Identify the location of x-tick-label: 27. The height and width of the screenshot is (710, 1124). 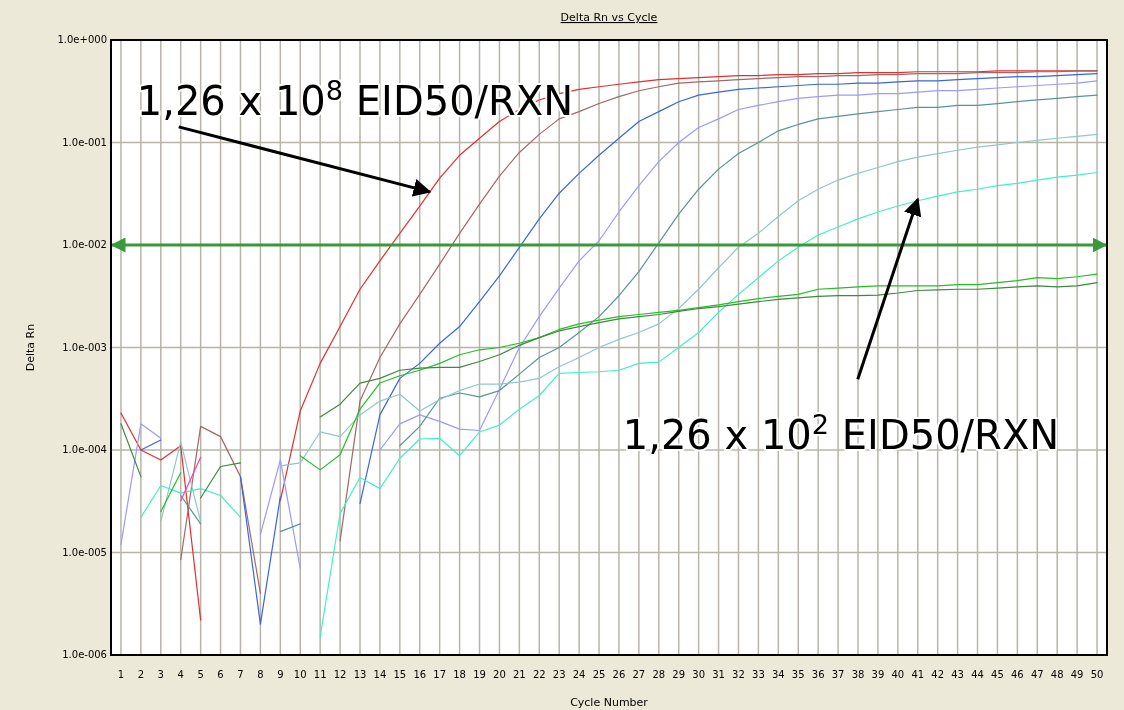
(639, 674).